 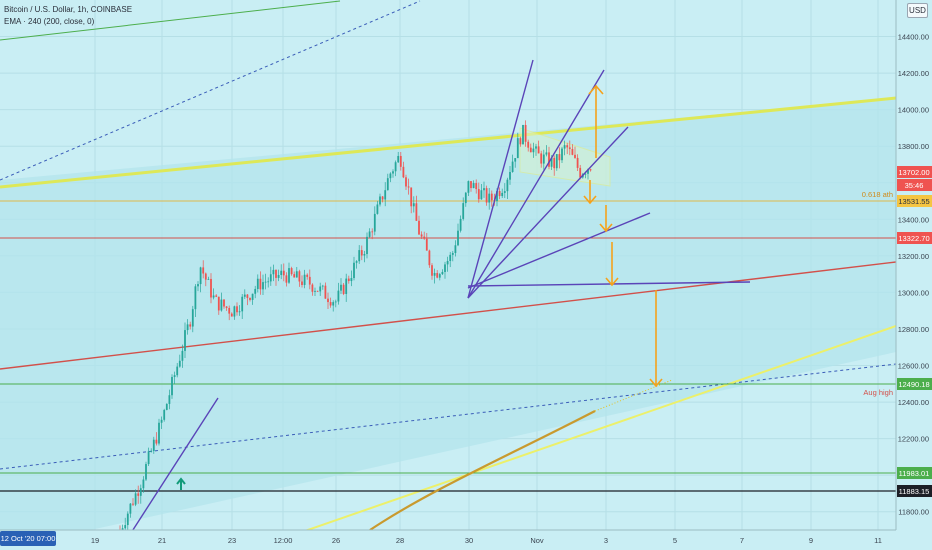 I want to click on upper-dotted-trendline, so click(x=210, y=90).